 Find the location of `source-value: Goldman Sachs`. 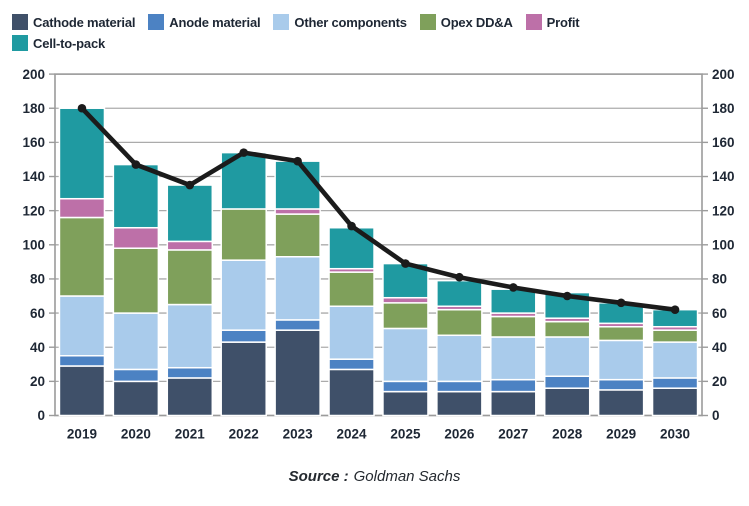

source-value: Goldman Sachs is located at coordinates (407, 476).